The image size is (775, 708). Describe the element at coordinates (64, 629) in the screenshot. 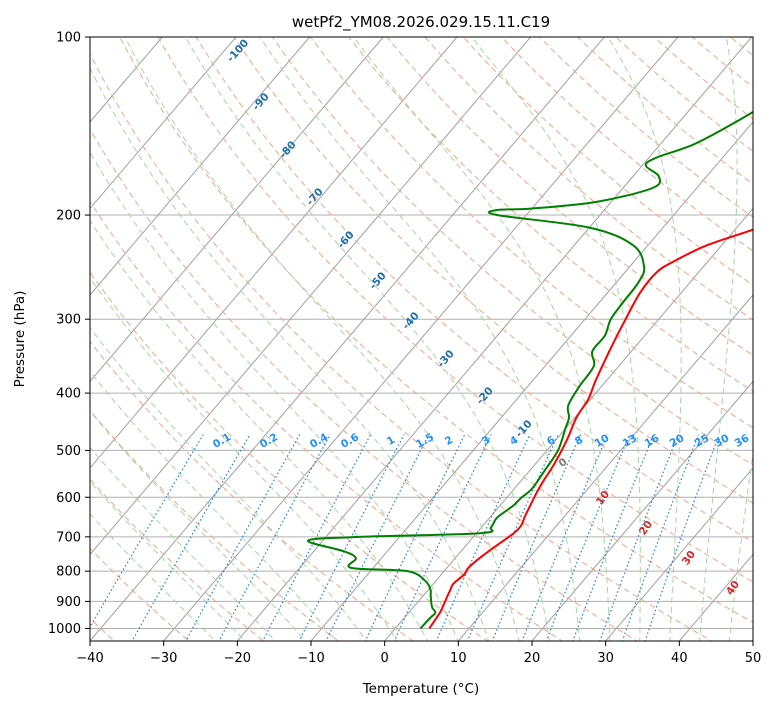

I see `y-tick-label: 1000` at that location.